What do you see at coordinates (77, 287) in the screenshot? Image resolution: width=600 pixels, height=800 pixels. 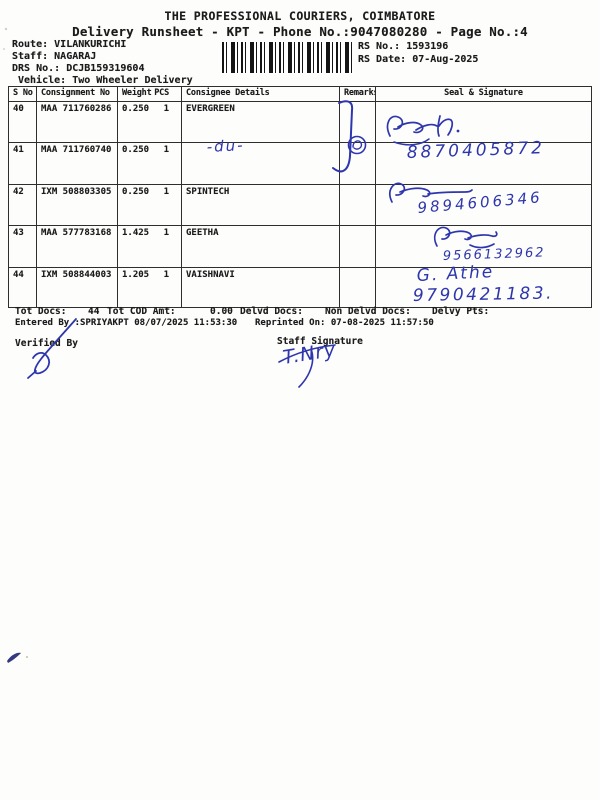 I see `cell-consignment: IXM 508844003` at bounding box center [77, 287].